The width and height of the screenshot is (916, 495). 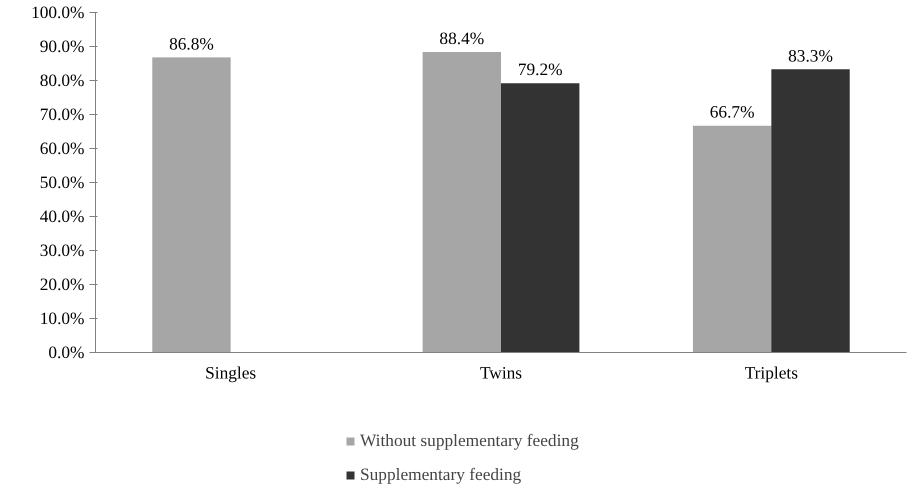 I want to click on data-label: 66.7%, so click(x=732, y=112).